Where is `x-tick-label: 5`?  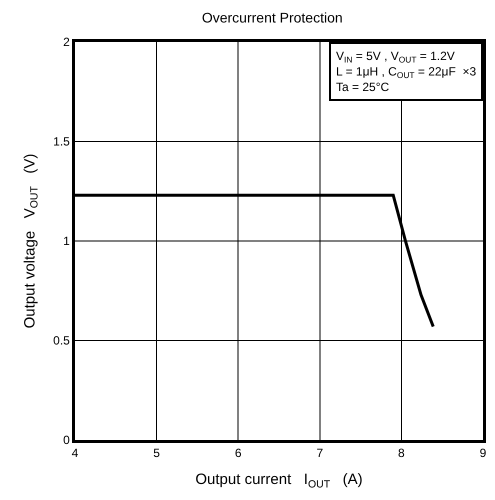
x-tick-label: 5 is located at coordinates (156, 453).